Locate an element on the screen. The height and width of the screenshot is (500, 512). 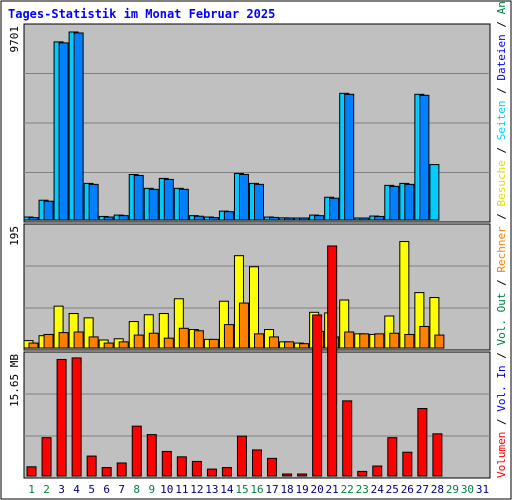
panel-visits-ymax-label: 195 is located at coordinates (14, 236).